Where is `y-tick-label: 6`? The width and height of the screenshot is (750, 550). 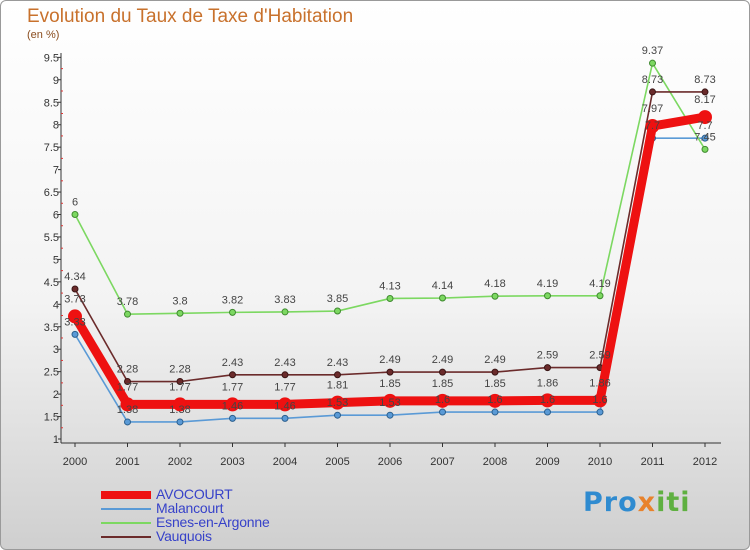
y-tick-label: 6 is located at coordinates (56, 216).